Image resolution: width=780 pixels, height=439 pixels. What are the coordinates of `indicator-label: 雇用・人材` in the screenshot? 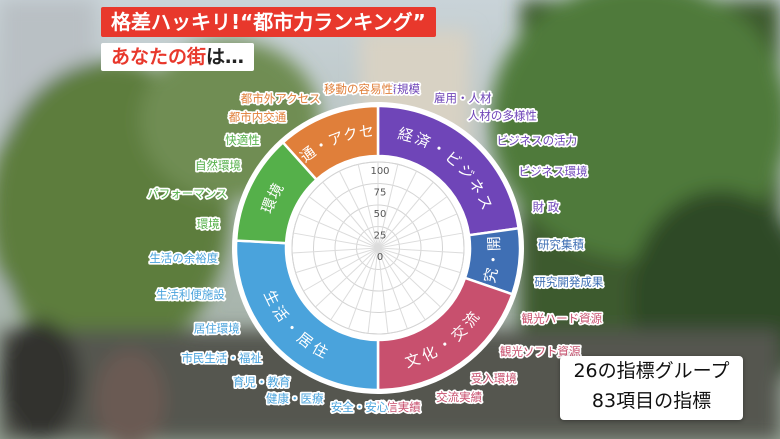 It's located at (463, 98).